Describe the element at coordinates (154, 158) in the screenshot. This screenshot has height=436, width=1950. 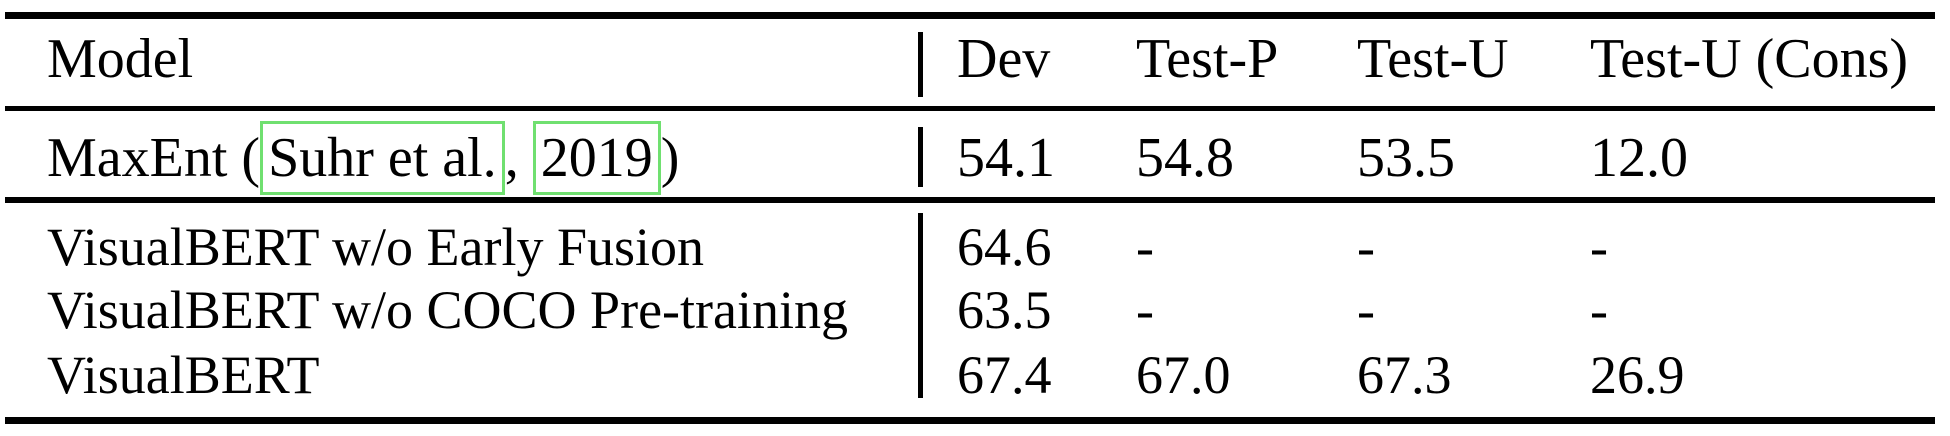
I see `model-text-prefix: MaxEnt (` at that location.